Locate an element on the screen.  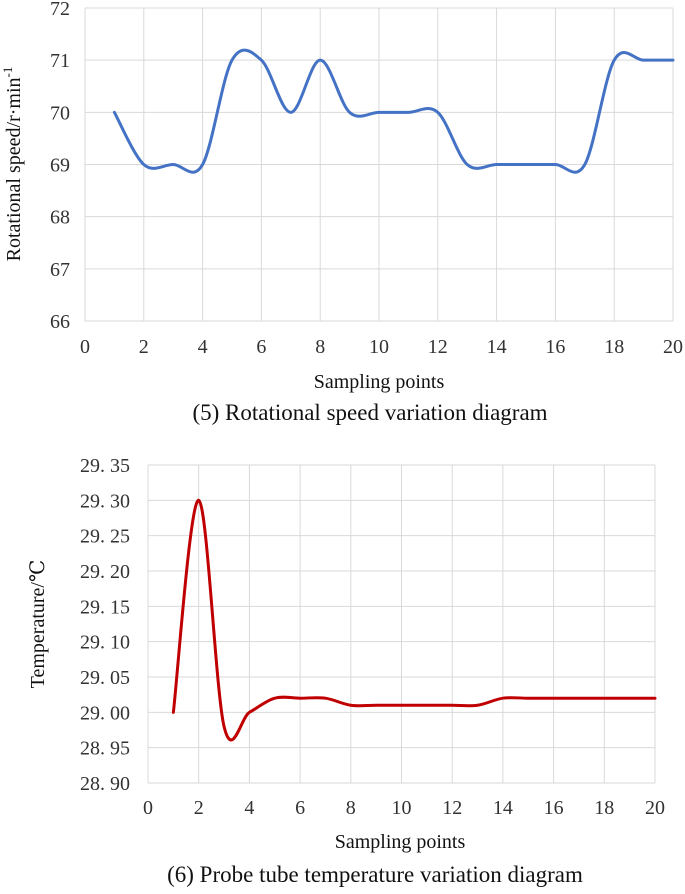
chart2-x-tick-label: 10 is located at coordinates (402, 808).